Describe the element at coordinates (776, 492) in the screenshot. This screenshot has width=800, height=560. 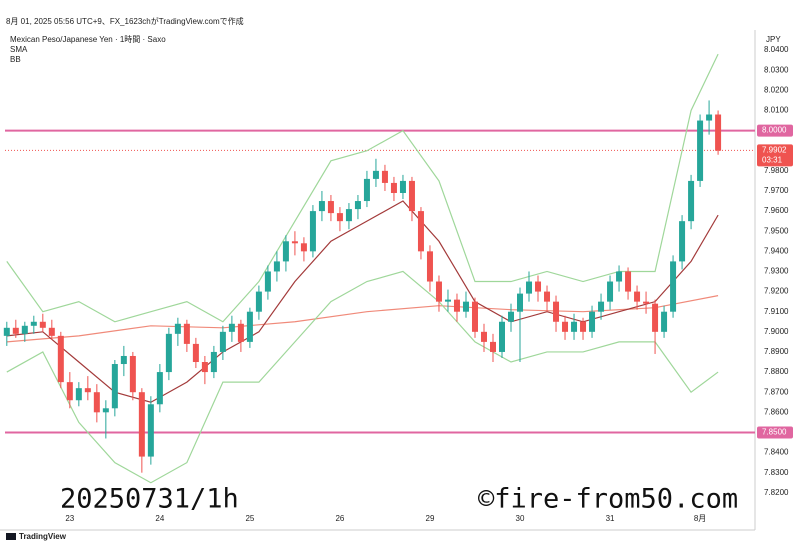
I see `y-tick-label: 7.8200` at that location.